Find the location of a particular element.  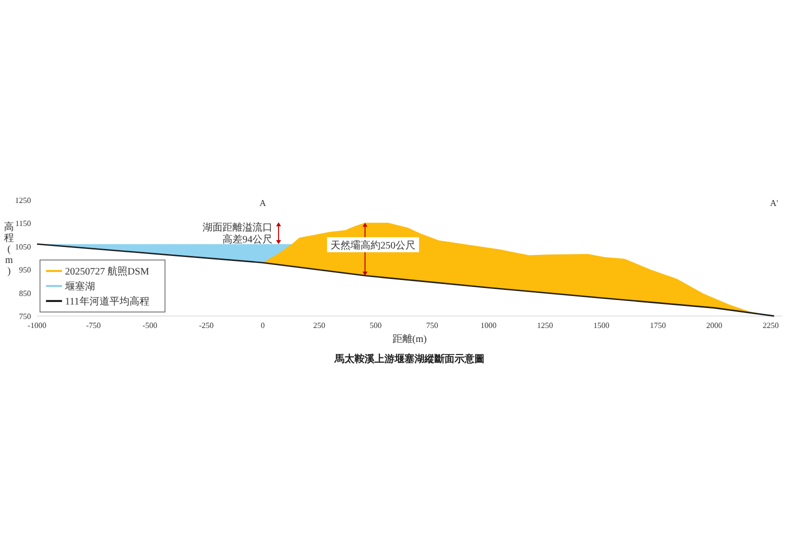

legend-label: 堰塞湖 is located at coordinates (79, 286).